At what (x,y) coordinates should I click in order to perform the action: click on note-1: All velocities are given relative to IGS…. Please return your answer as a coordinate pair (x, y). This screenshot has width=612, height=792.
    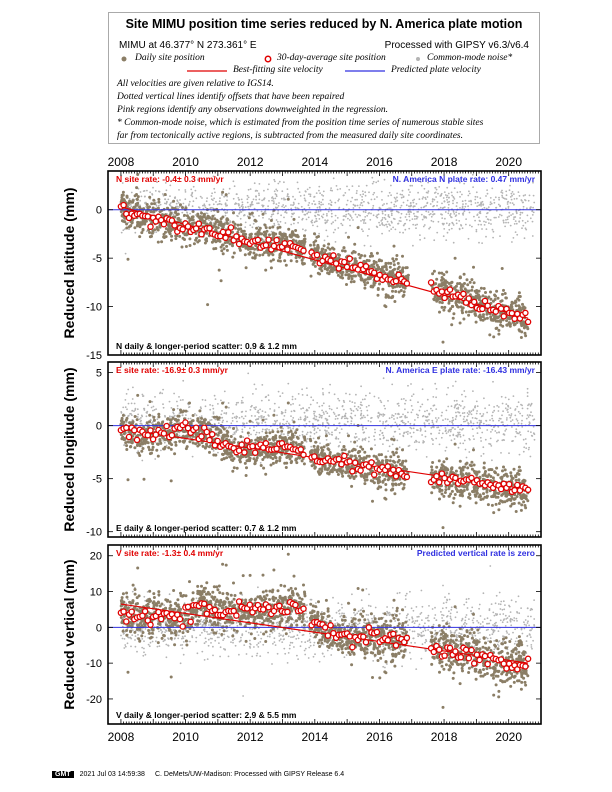
    Looking at the image, I should click on (195, 84).